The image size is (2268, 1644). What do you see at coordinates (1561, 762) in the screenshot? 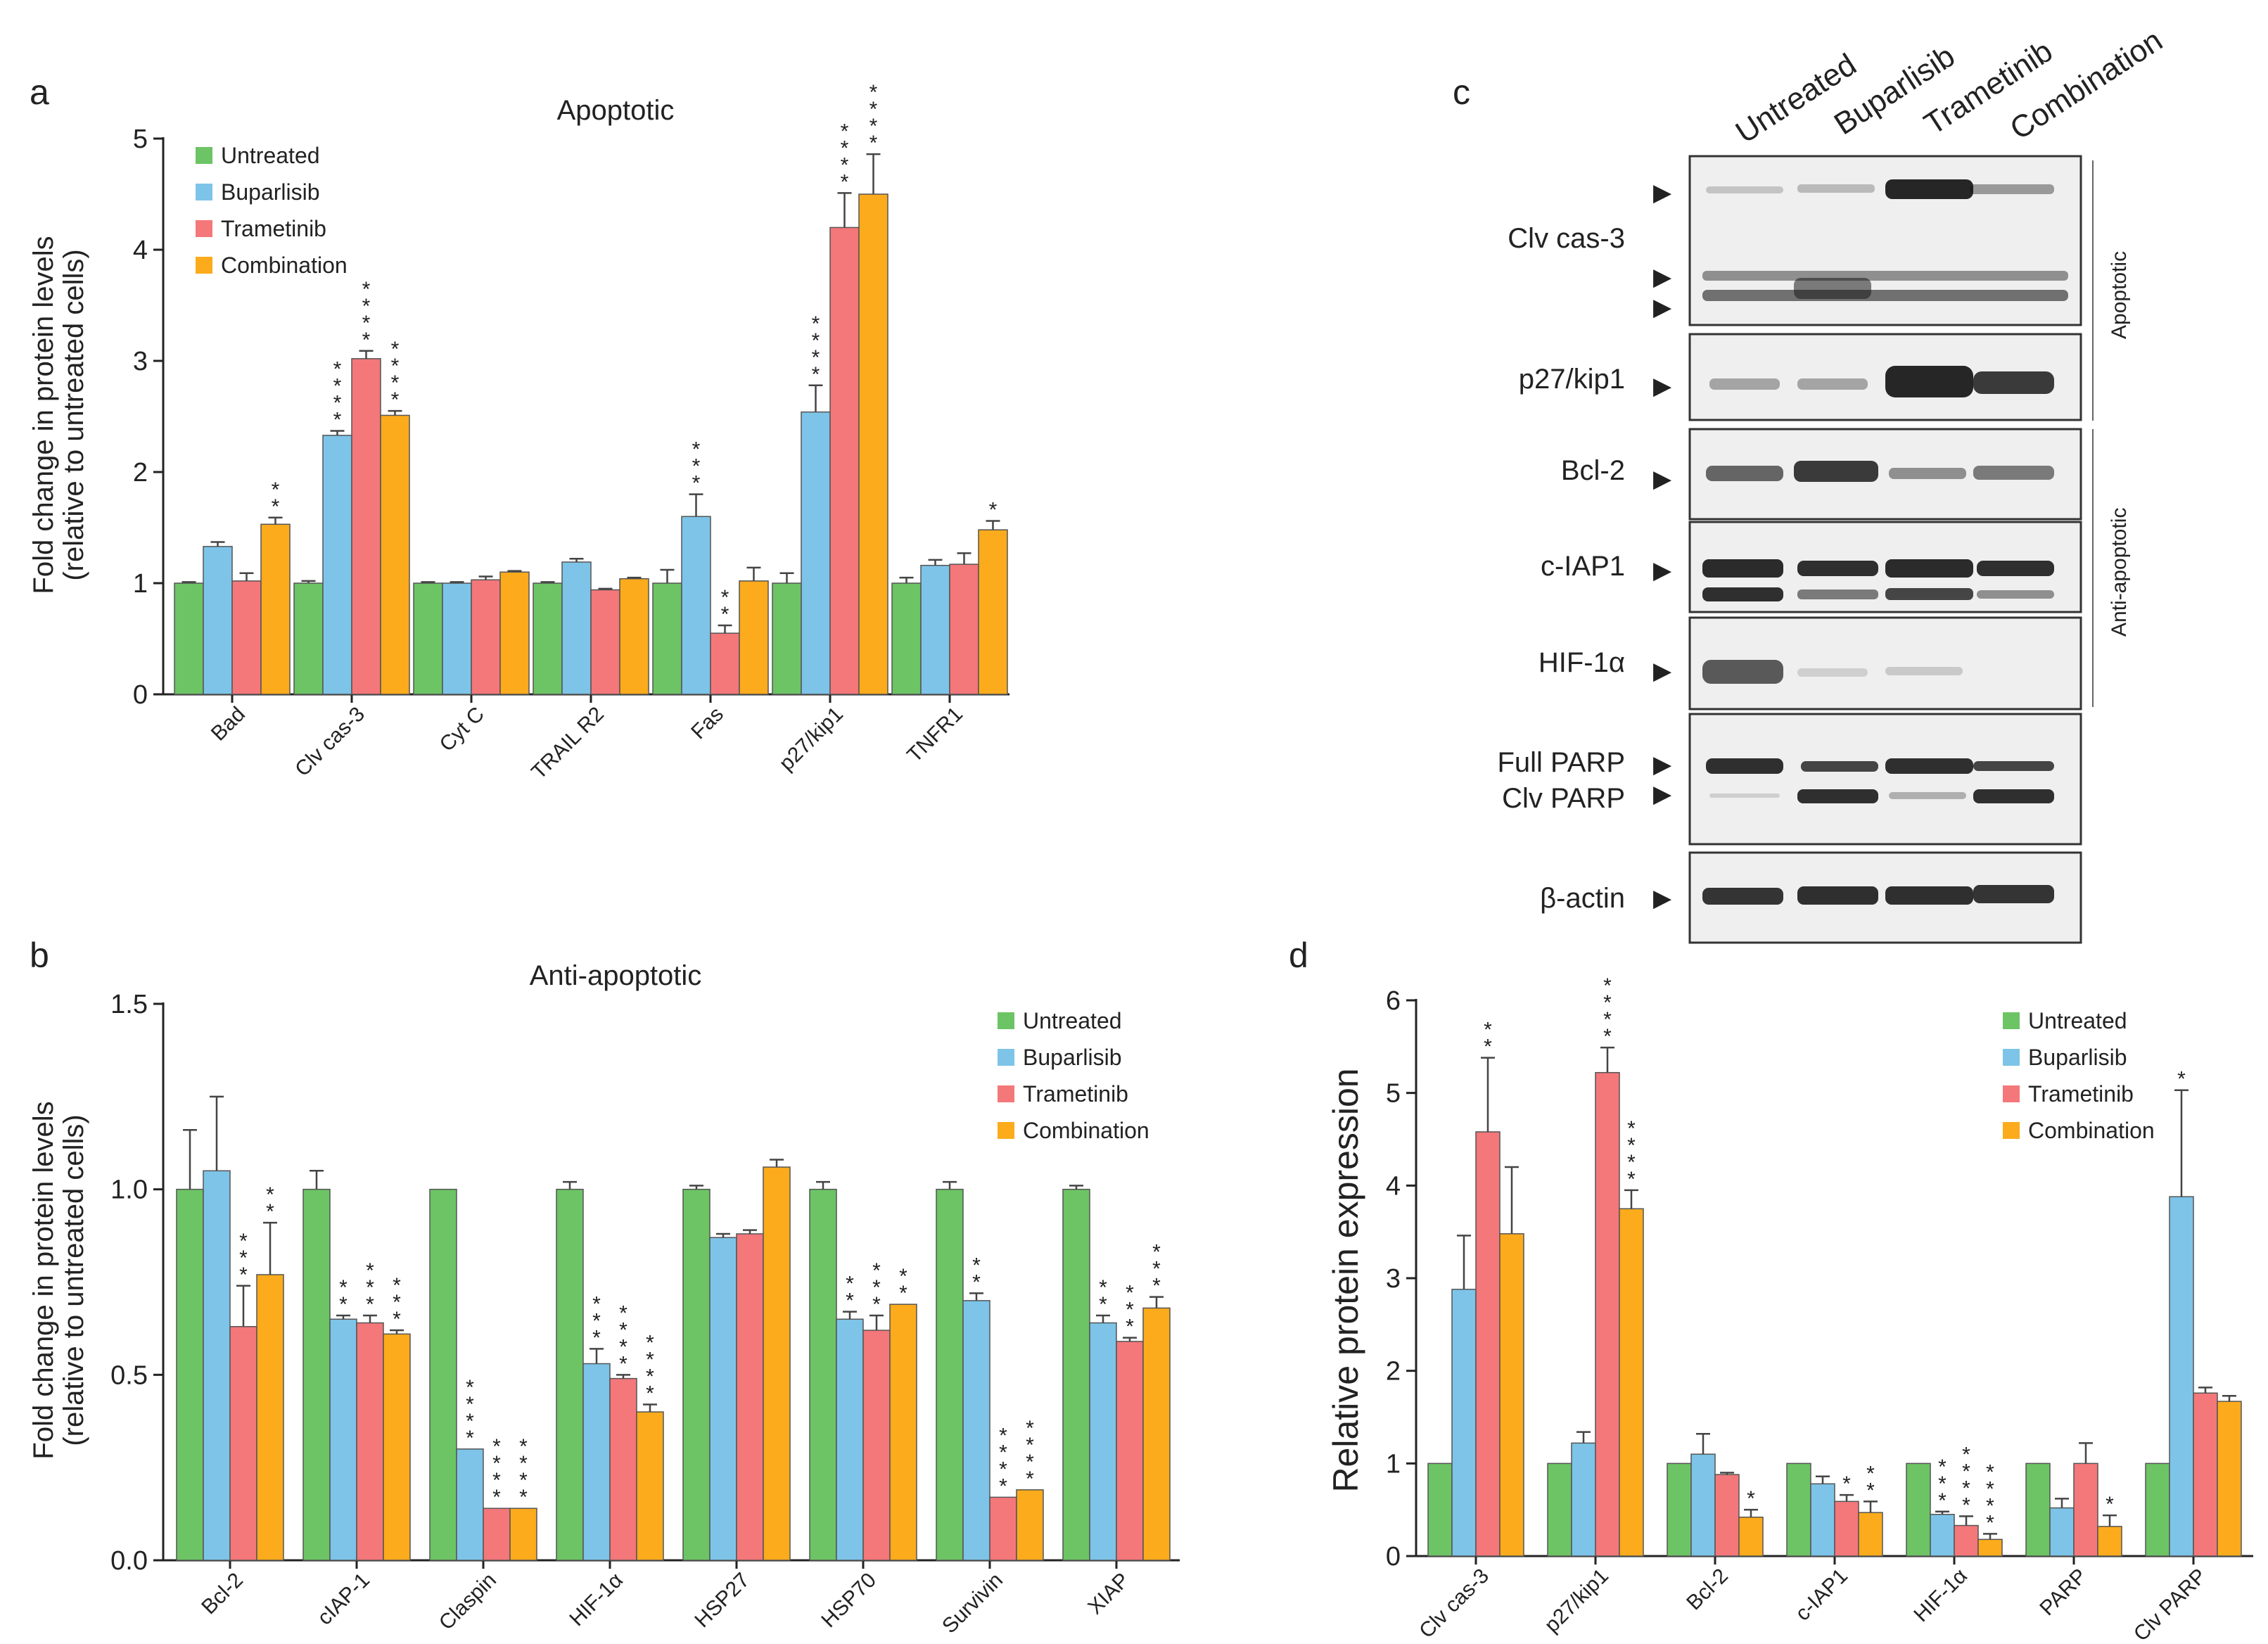
I see `blot-protein-label: Full PARP` at bounding box center [1561, 762].